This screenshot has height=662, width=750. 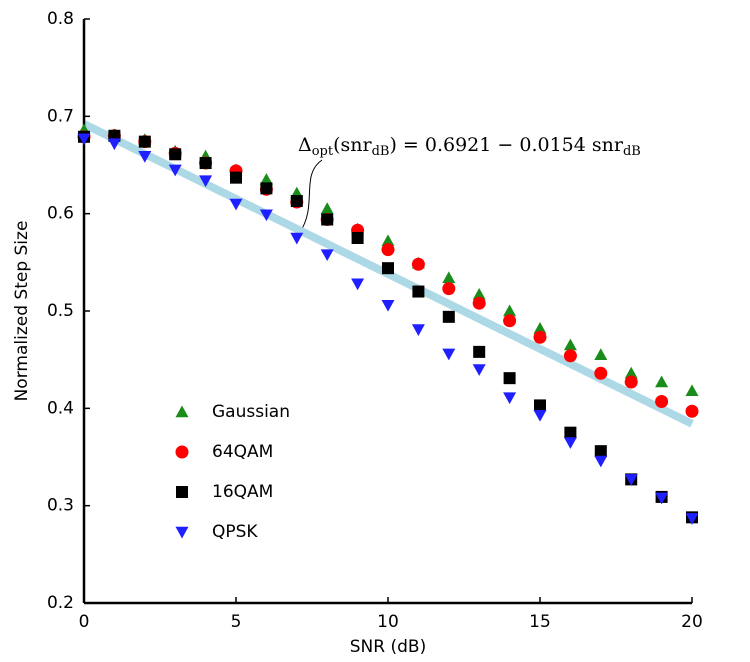 What do you see at coordinates (305, 145) in the screenshot?
I see `annotation-text: Δ` at bounding box center [305, 145].